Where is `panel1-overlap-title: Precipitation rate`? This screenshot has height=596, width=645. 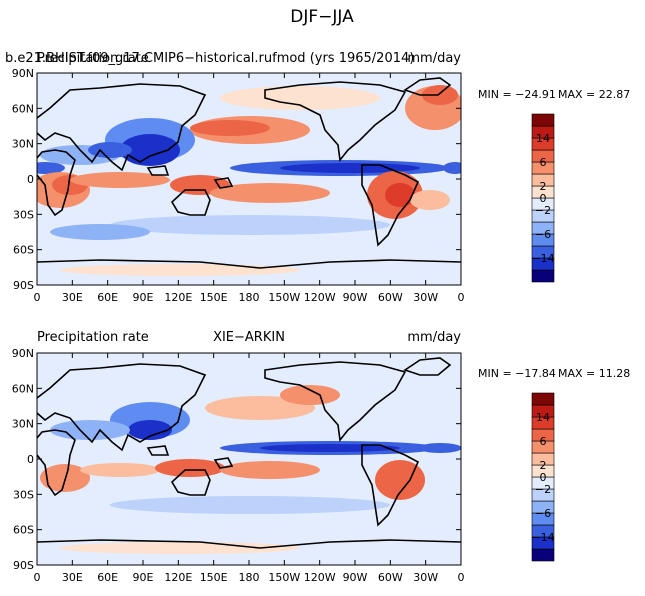
panel1-overlap-title: Precipitation rate is located at coordinates (93, 58).